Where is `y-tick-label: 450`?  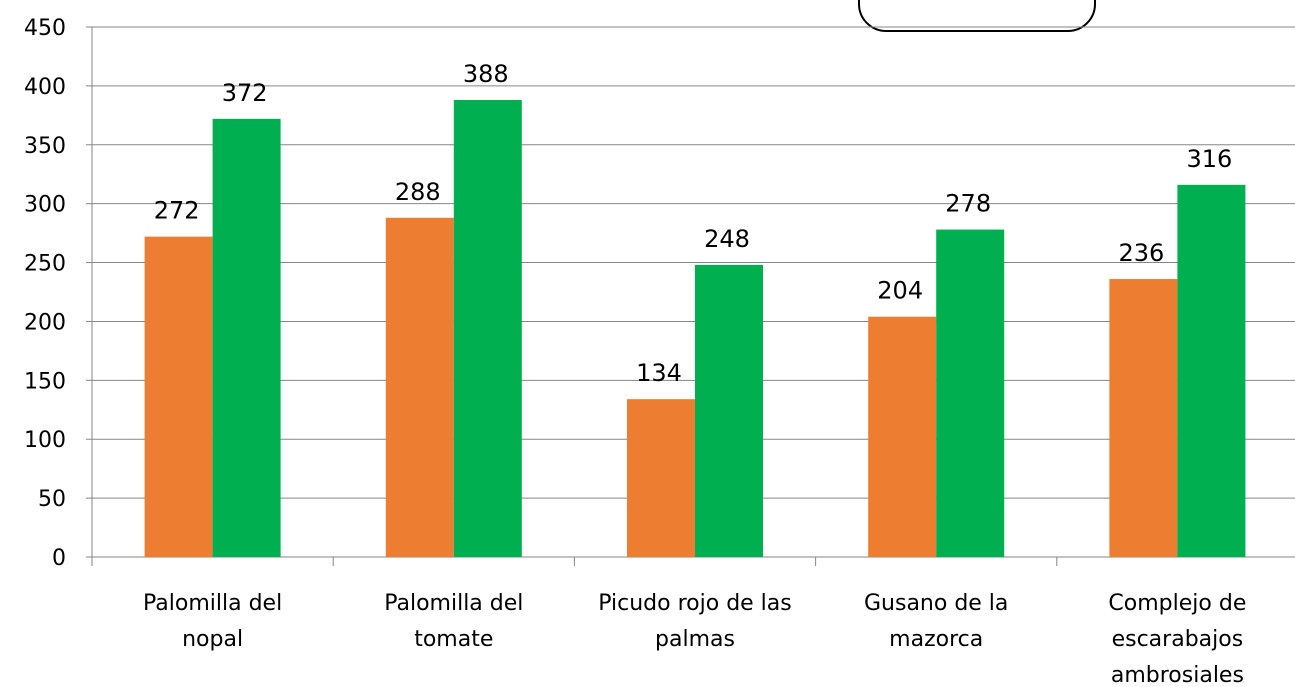 y-tick-label: 450 is located at coordinates (45, 28).